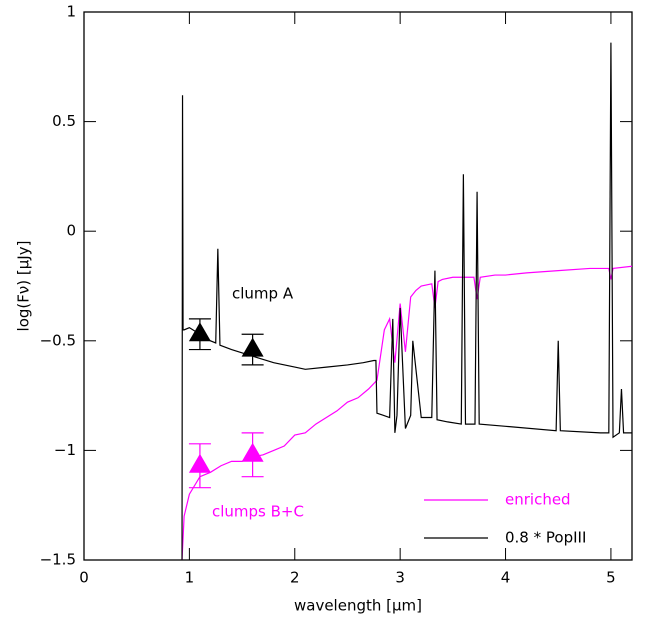 This screenshot has height=623, width=647. What do you see at coordinates (400, 578) in the screenshot?
I see `x-tick-label: 3` at bounding box center [400, 578].